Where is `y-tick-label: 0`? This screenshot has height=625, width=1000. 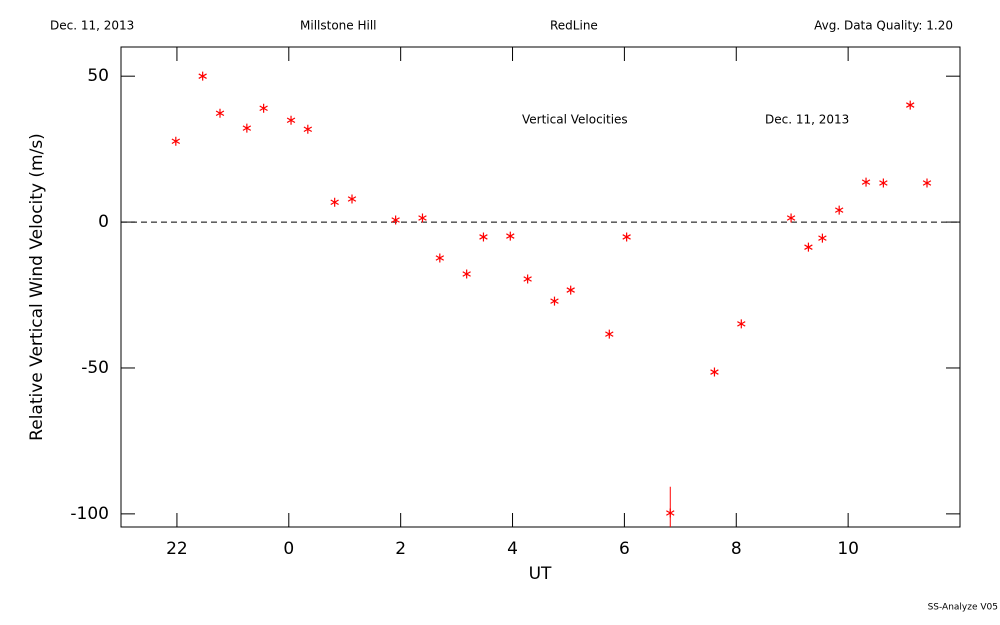
y-tick-label: 0 is located at coordinates (103, 222).